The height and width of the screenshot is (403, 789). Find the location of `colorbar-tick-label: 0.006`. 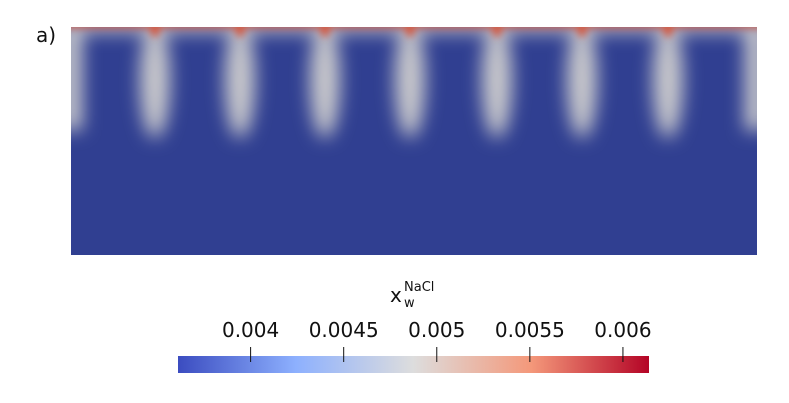

colorbar-tick-label: 0.006 is located at coordinates (622, 330).